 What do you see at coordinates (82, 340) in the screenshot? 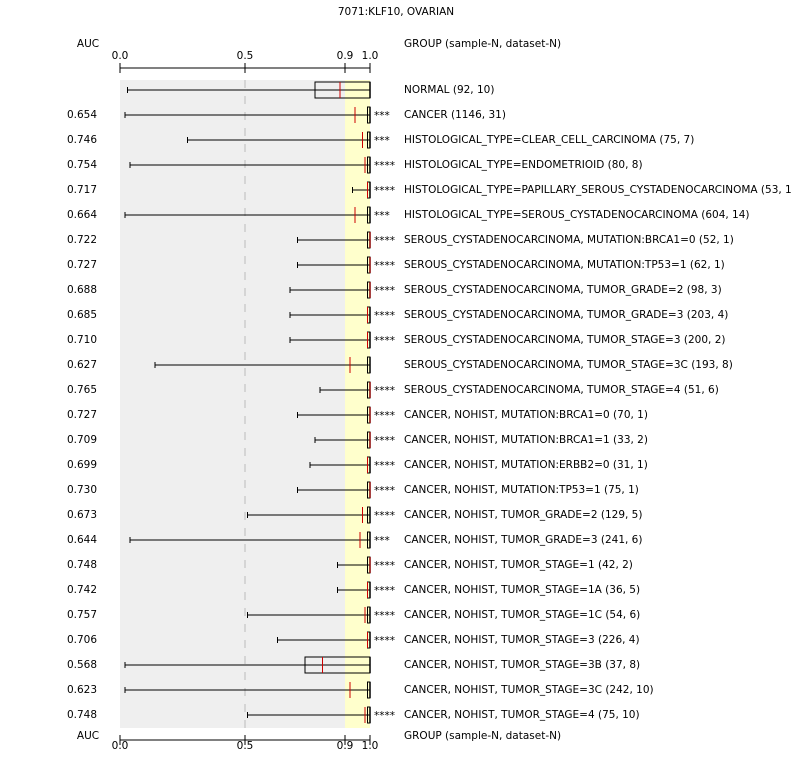
I see `auc-label: 0.710` at bounding box center [82, 340].